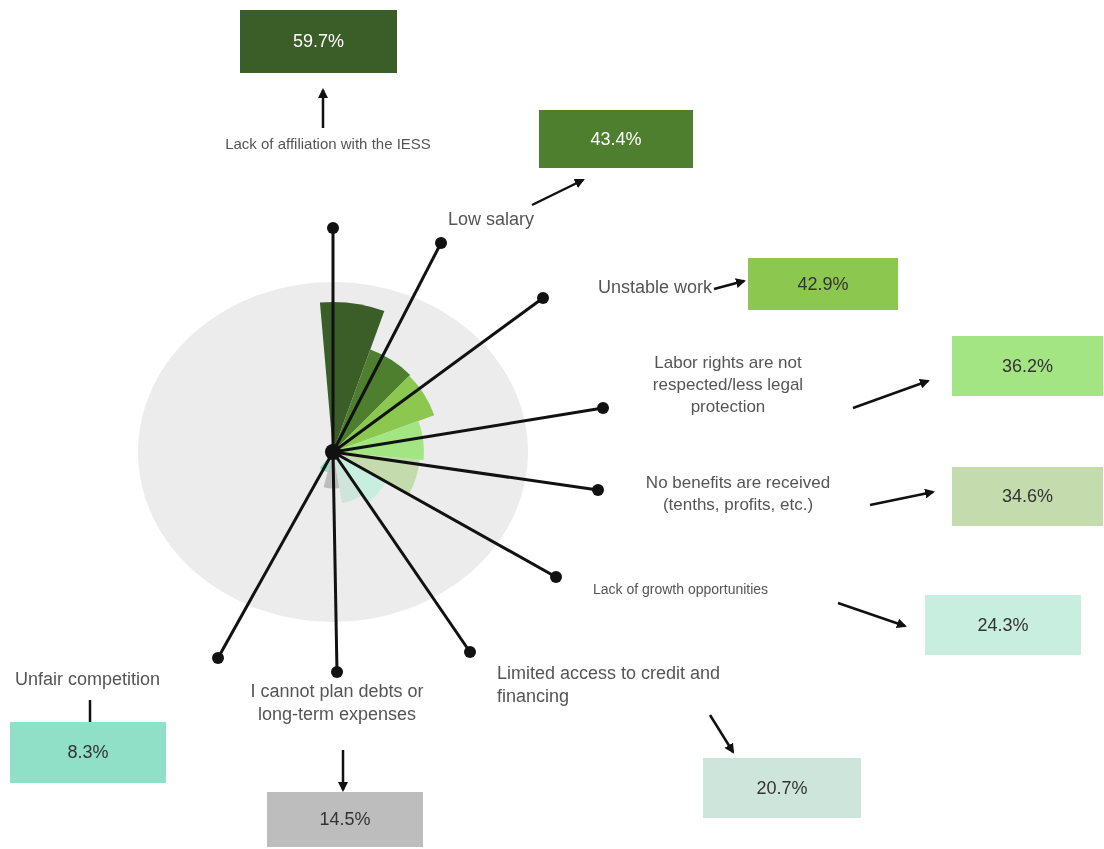  I want to click on data-label: 24.3%, so click(1003, 625).